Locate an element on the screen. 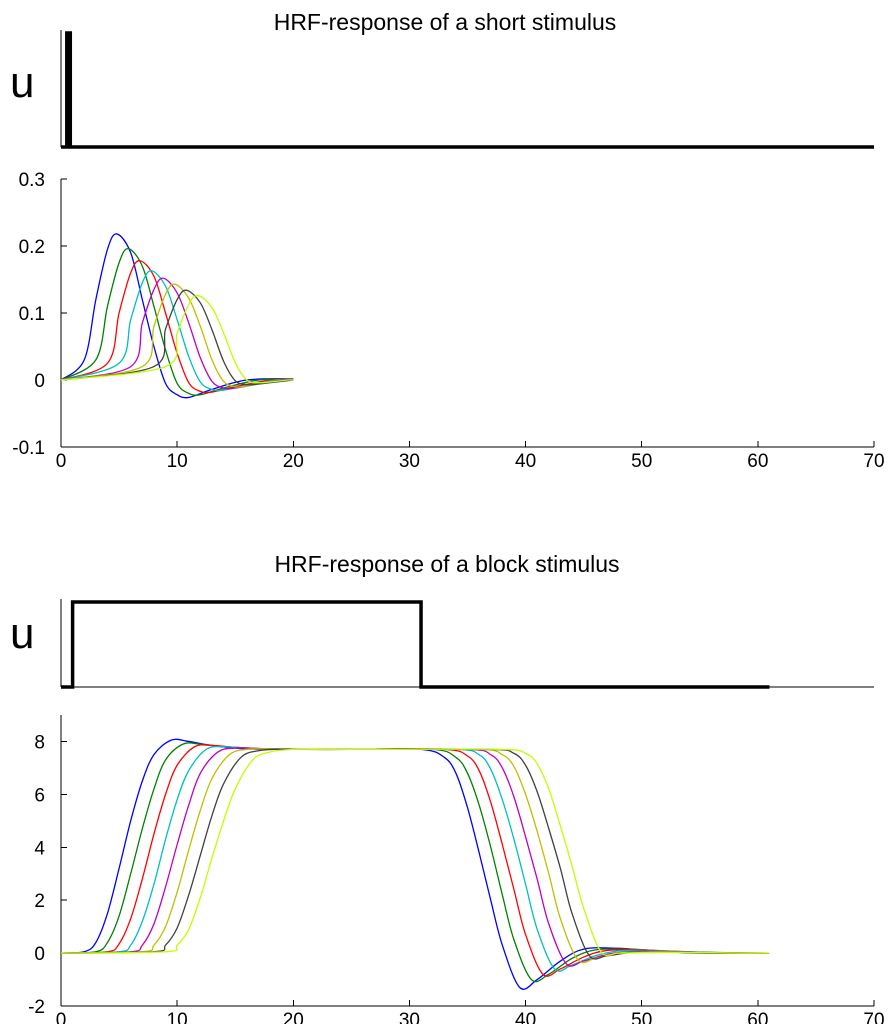  y-tick-label: 6 is located at coordinates (39, 795).